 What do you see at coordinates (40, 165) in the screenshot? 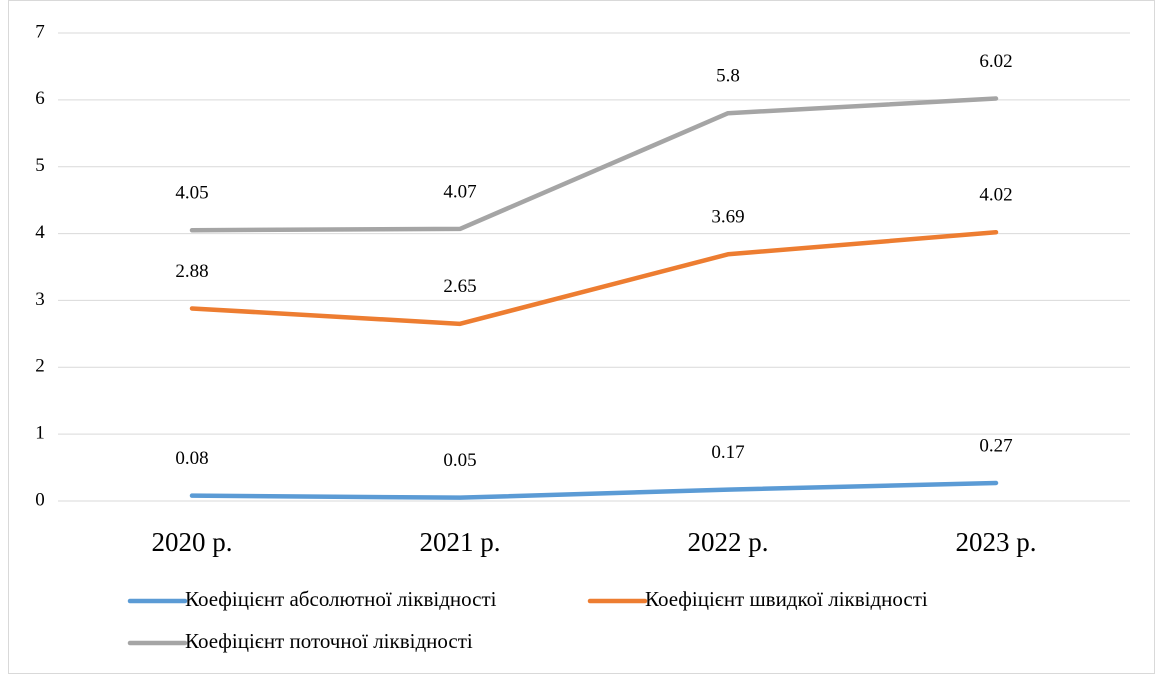
I see `y-tick-label: 5` at bounding box center [40, 165].